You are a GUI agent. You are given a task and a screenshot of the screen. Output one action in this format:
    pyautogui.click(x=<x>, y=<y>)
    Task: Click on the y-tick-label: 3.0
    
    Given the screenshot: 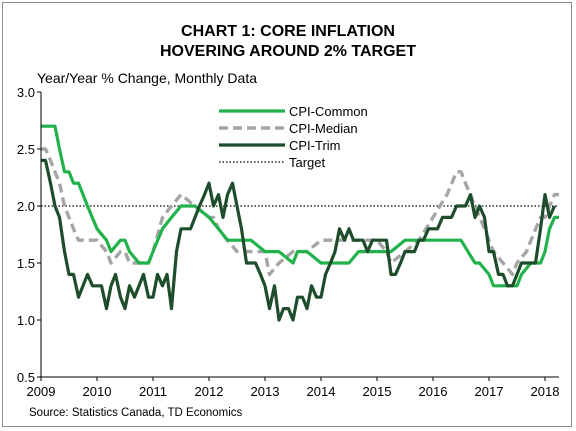 What is the action you would take?
    pyautogui.click(x=26, y=92)
    